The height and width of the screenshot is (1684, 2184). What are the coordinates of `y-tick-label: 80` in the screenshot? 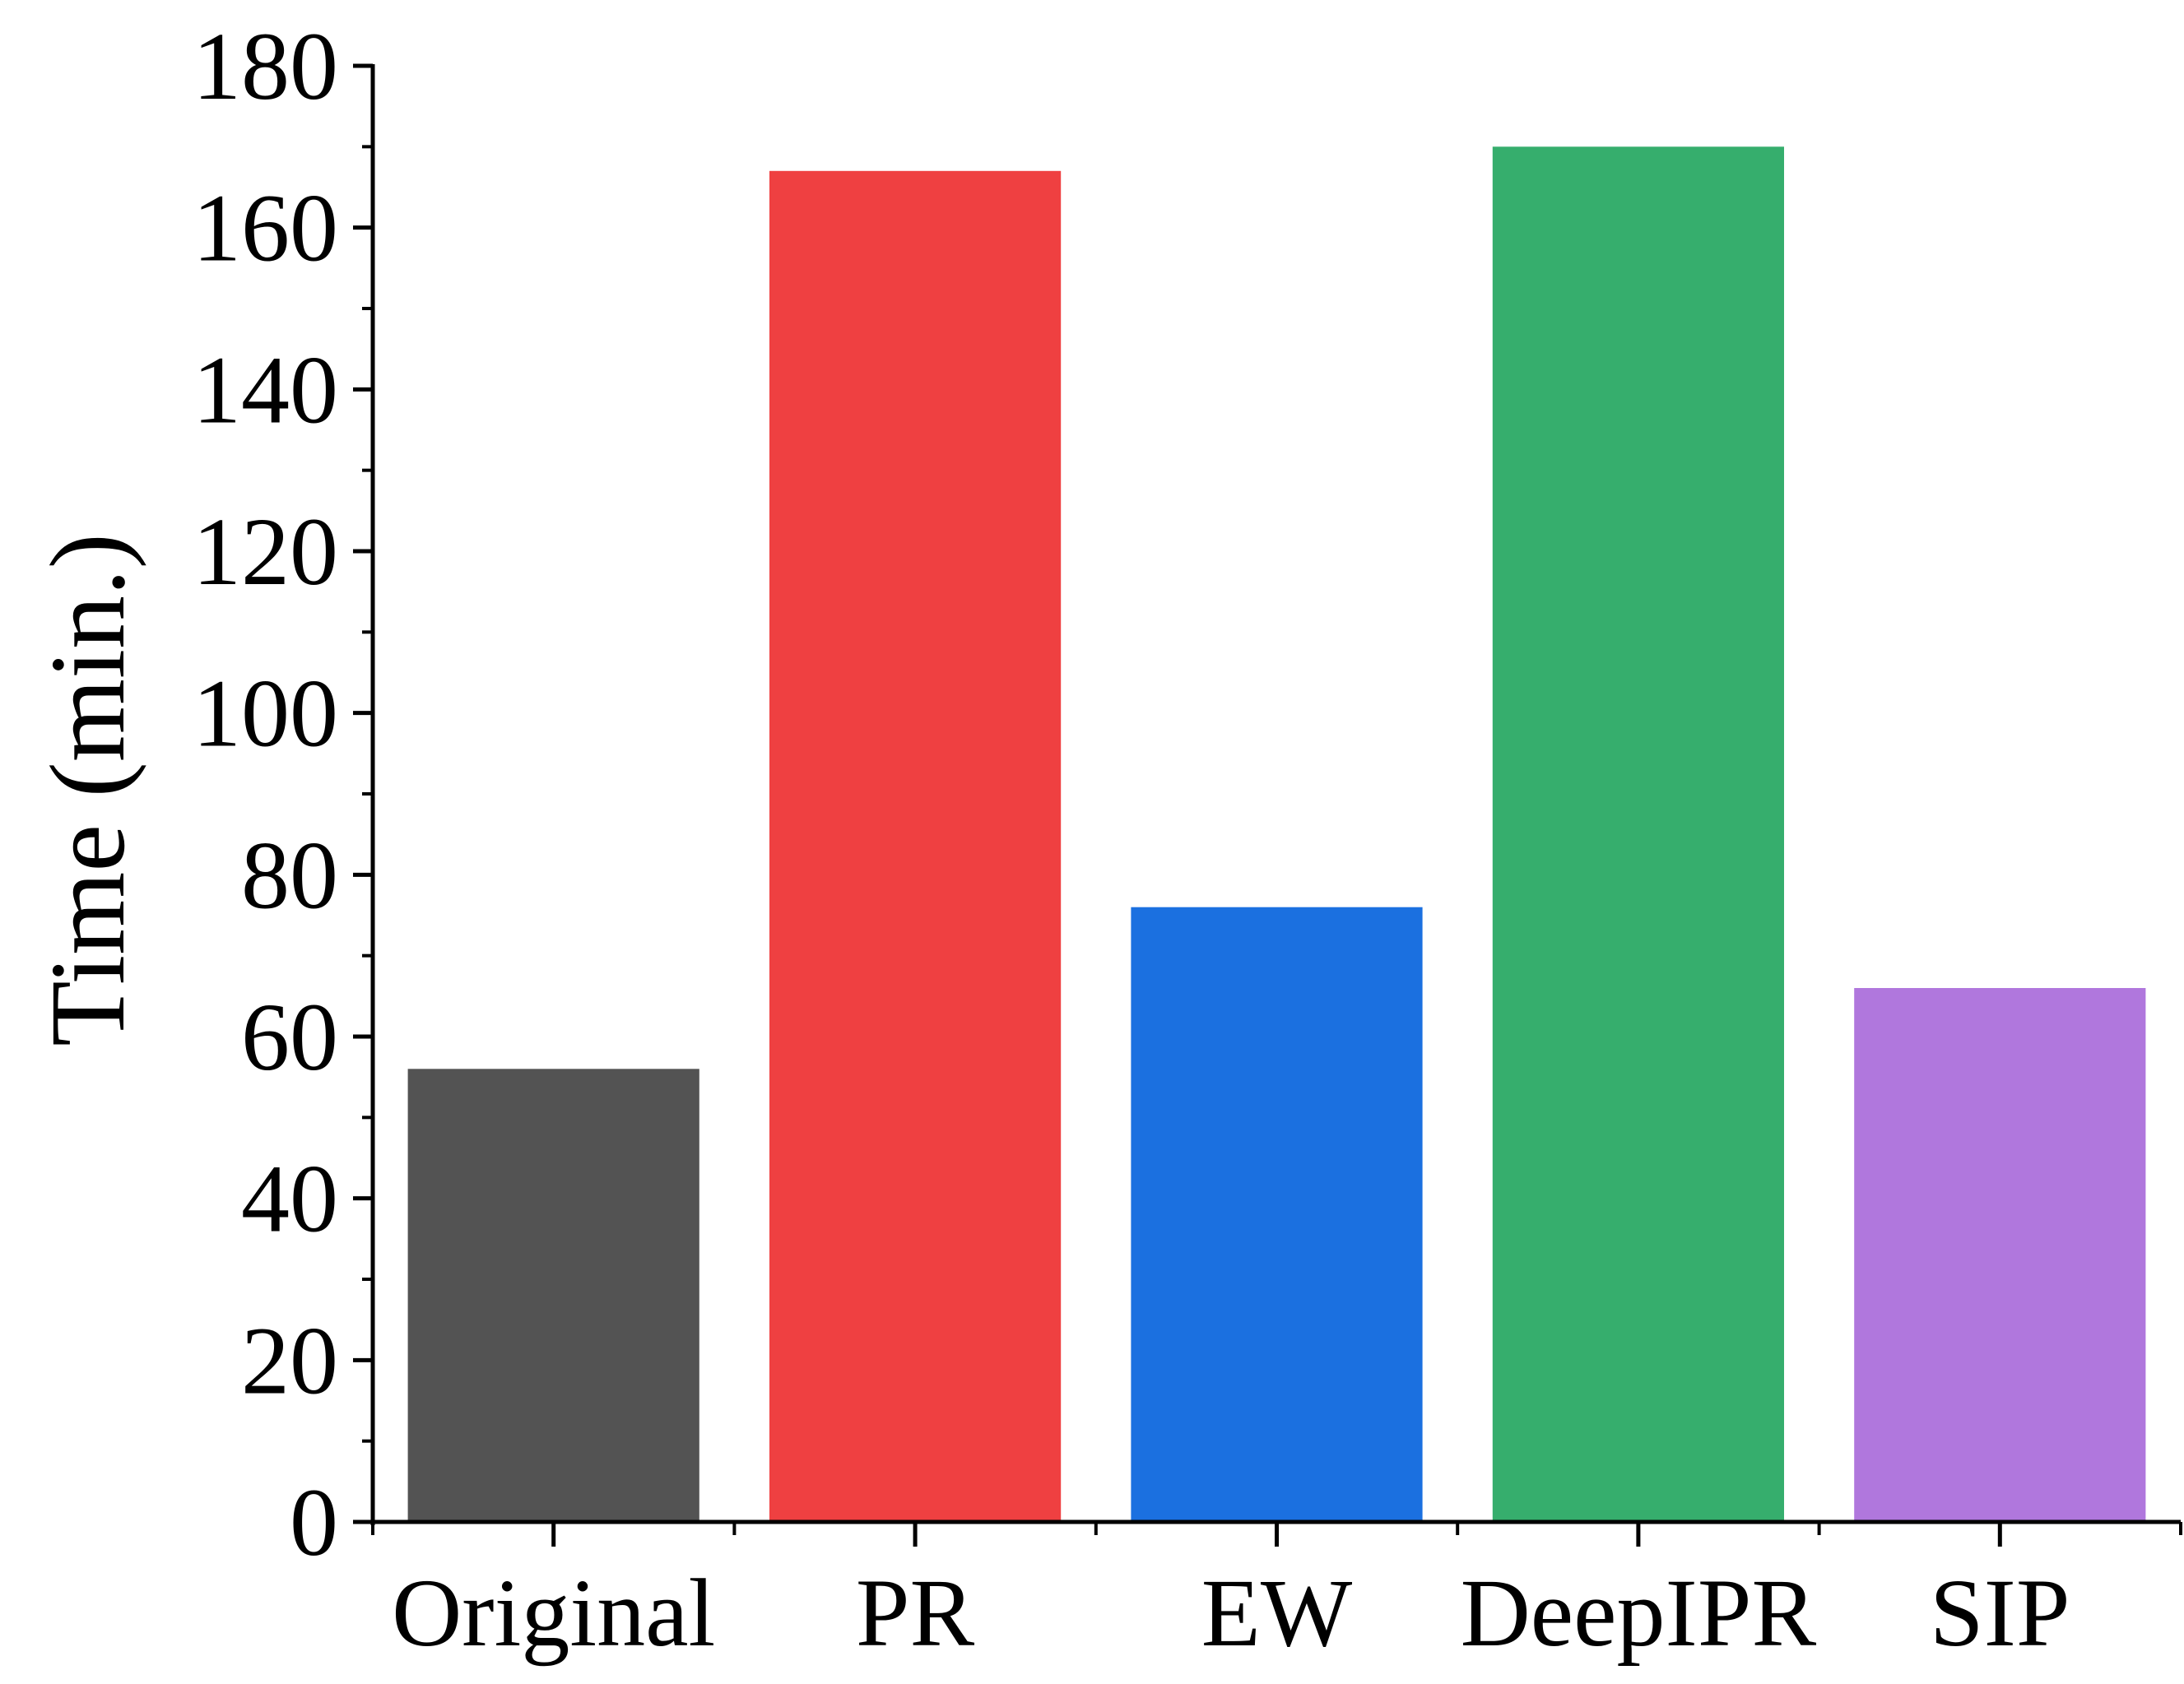 It's located at (289, 875).